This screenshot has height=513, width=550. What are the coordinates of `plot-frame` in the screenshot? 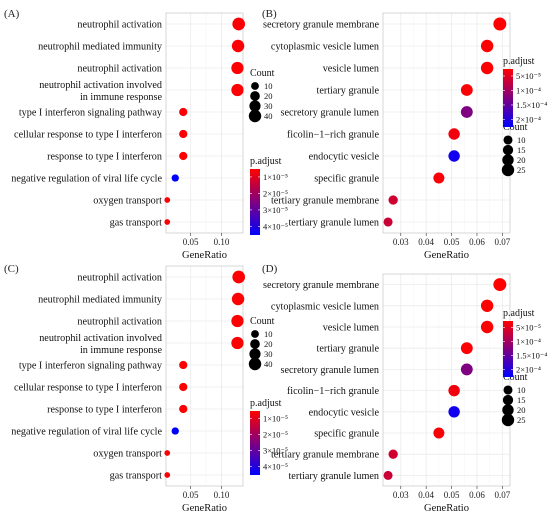 It's located at (204, 123).